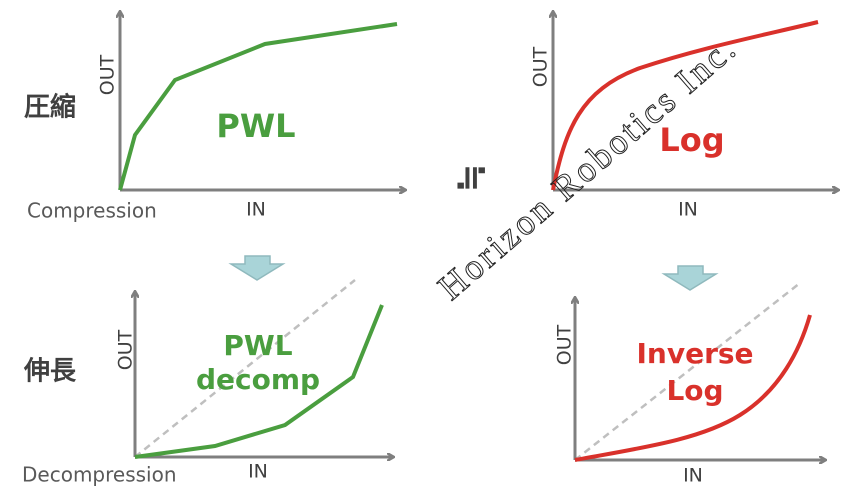 This screenshot has height=497, width=855. I want to click on reference-line, so click(687, 371).